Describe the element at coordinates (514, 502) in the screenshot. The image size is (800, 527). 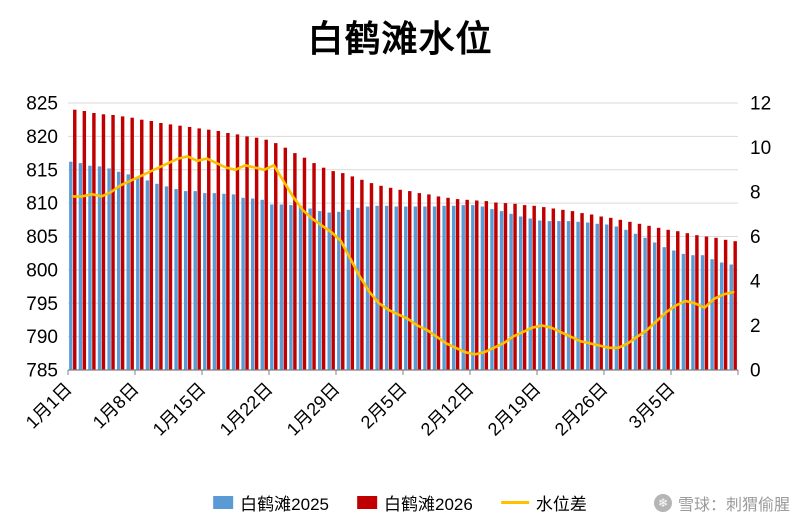
I see `legend-line-swatch-diff` at that location.